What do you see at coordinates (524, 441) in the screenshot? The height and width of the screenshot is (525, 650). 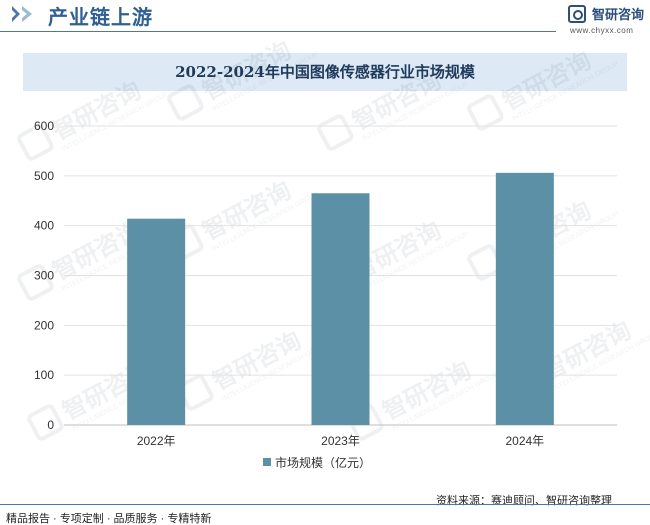 I see `x-tick-label: 2024年` at bounding box center [524, 441].